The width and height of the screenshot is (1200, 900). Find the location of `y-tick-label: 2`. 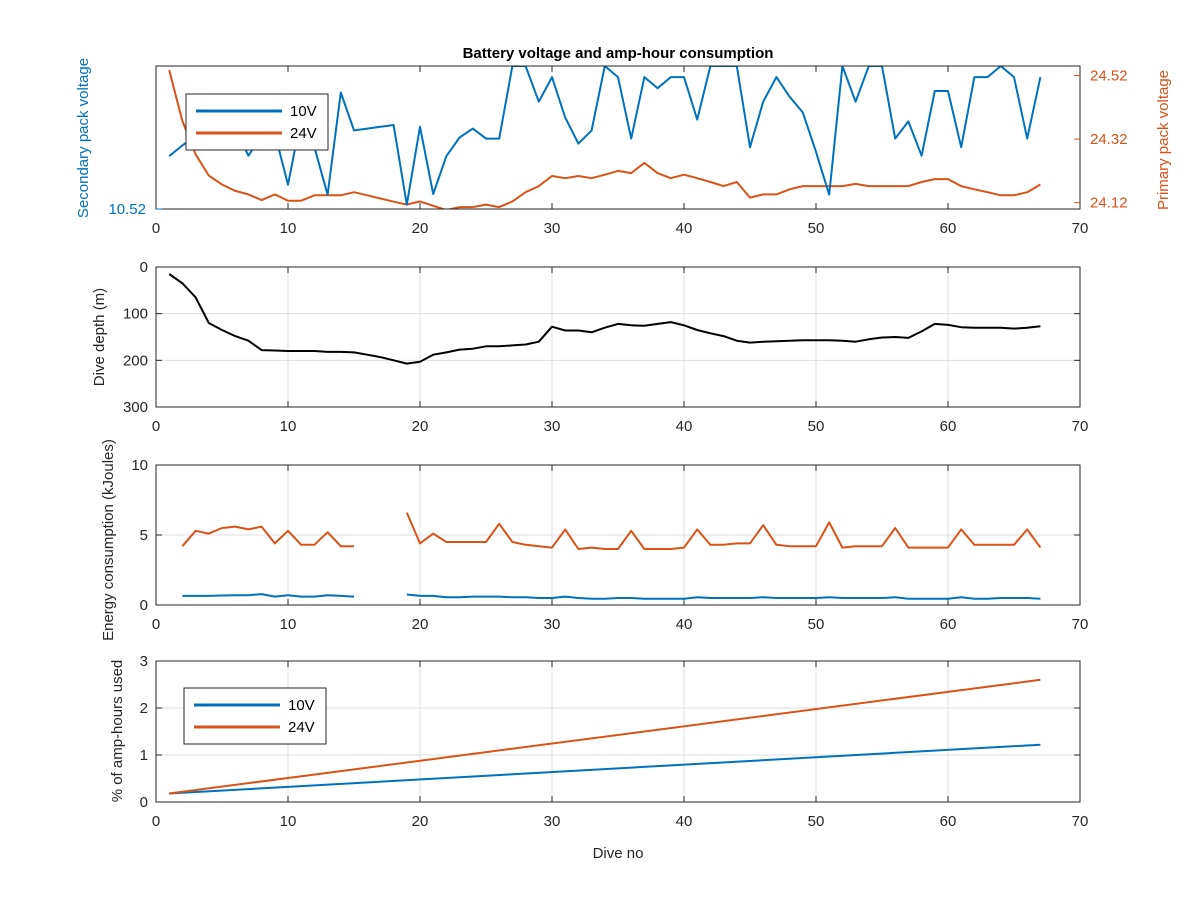

y-tick-label: 2 is located at coordinates (144, 708).